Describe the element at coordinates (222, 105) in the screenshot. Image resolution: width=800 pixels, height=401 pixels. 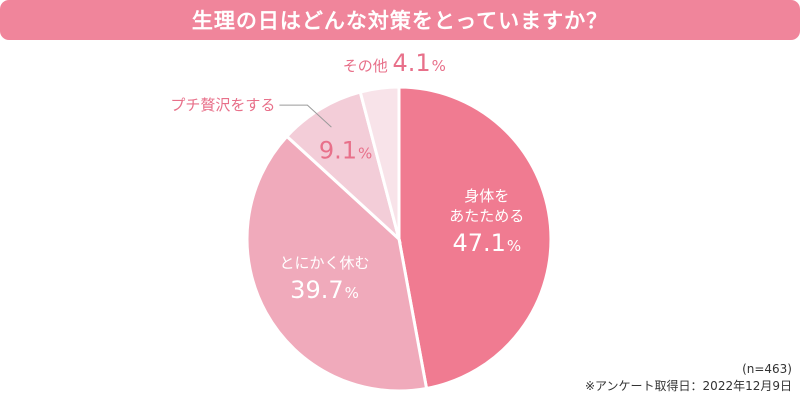
I see `slice-3-label: プチ贅沢をする` at that location.